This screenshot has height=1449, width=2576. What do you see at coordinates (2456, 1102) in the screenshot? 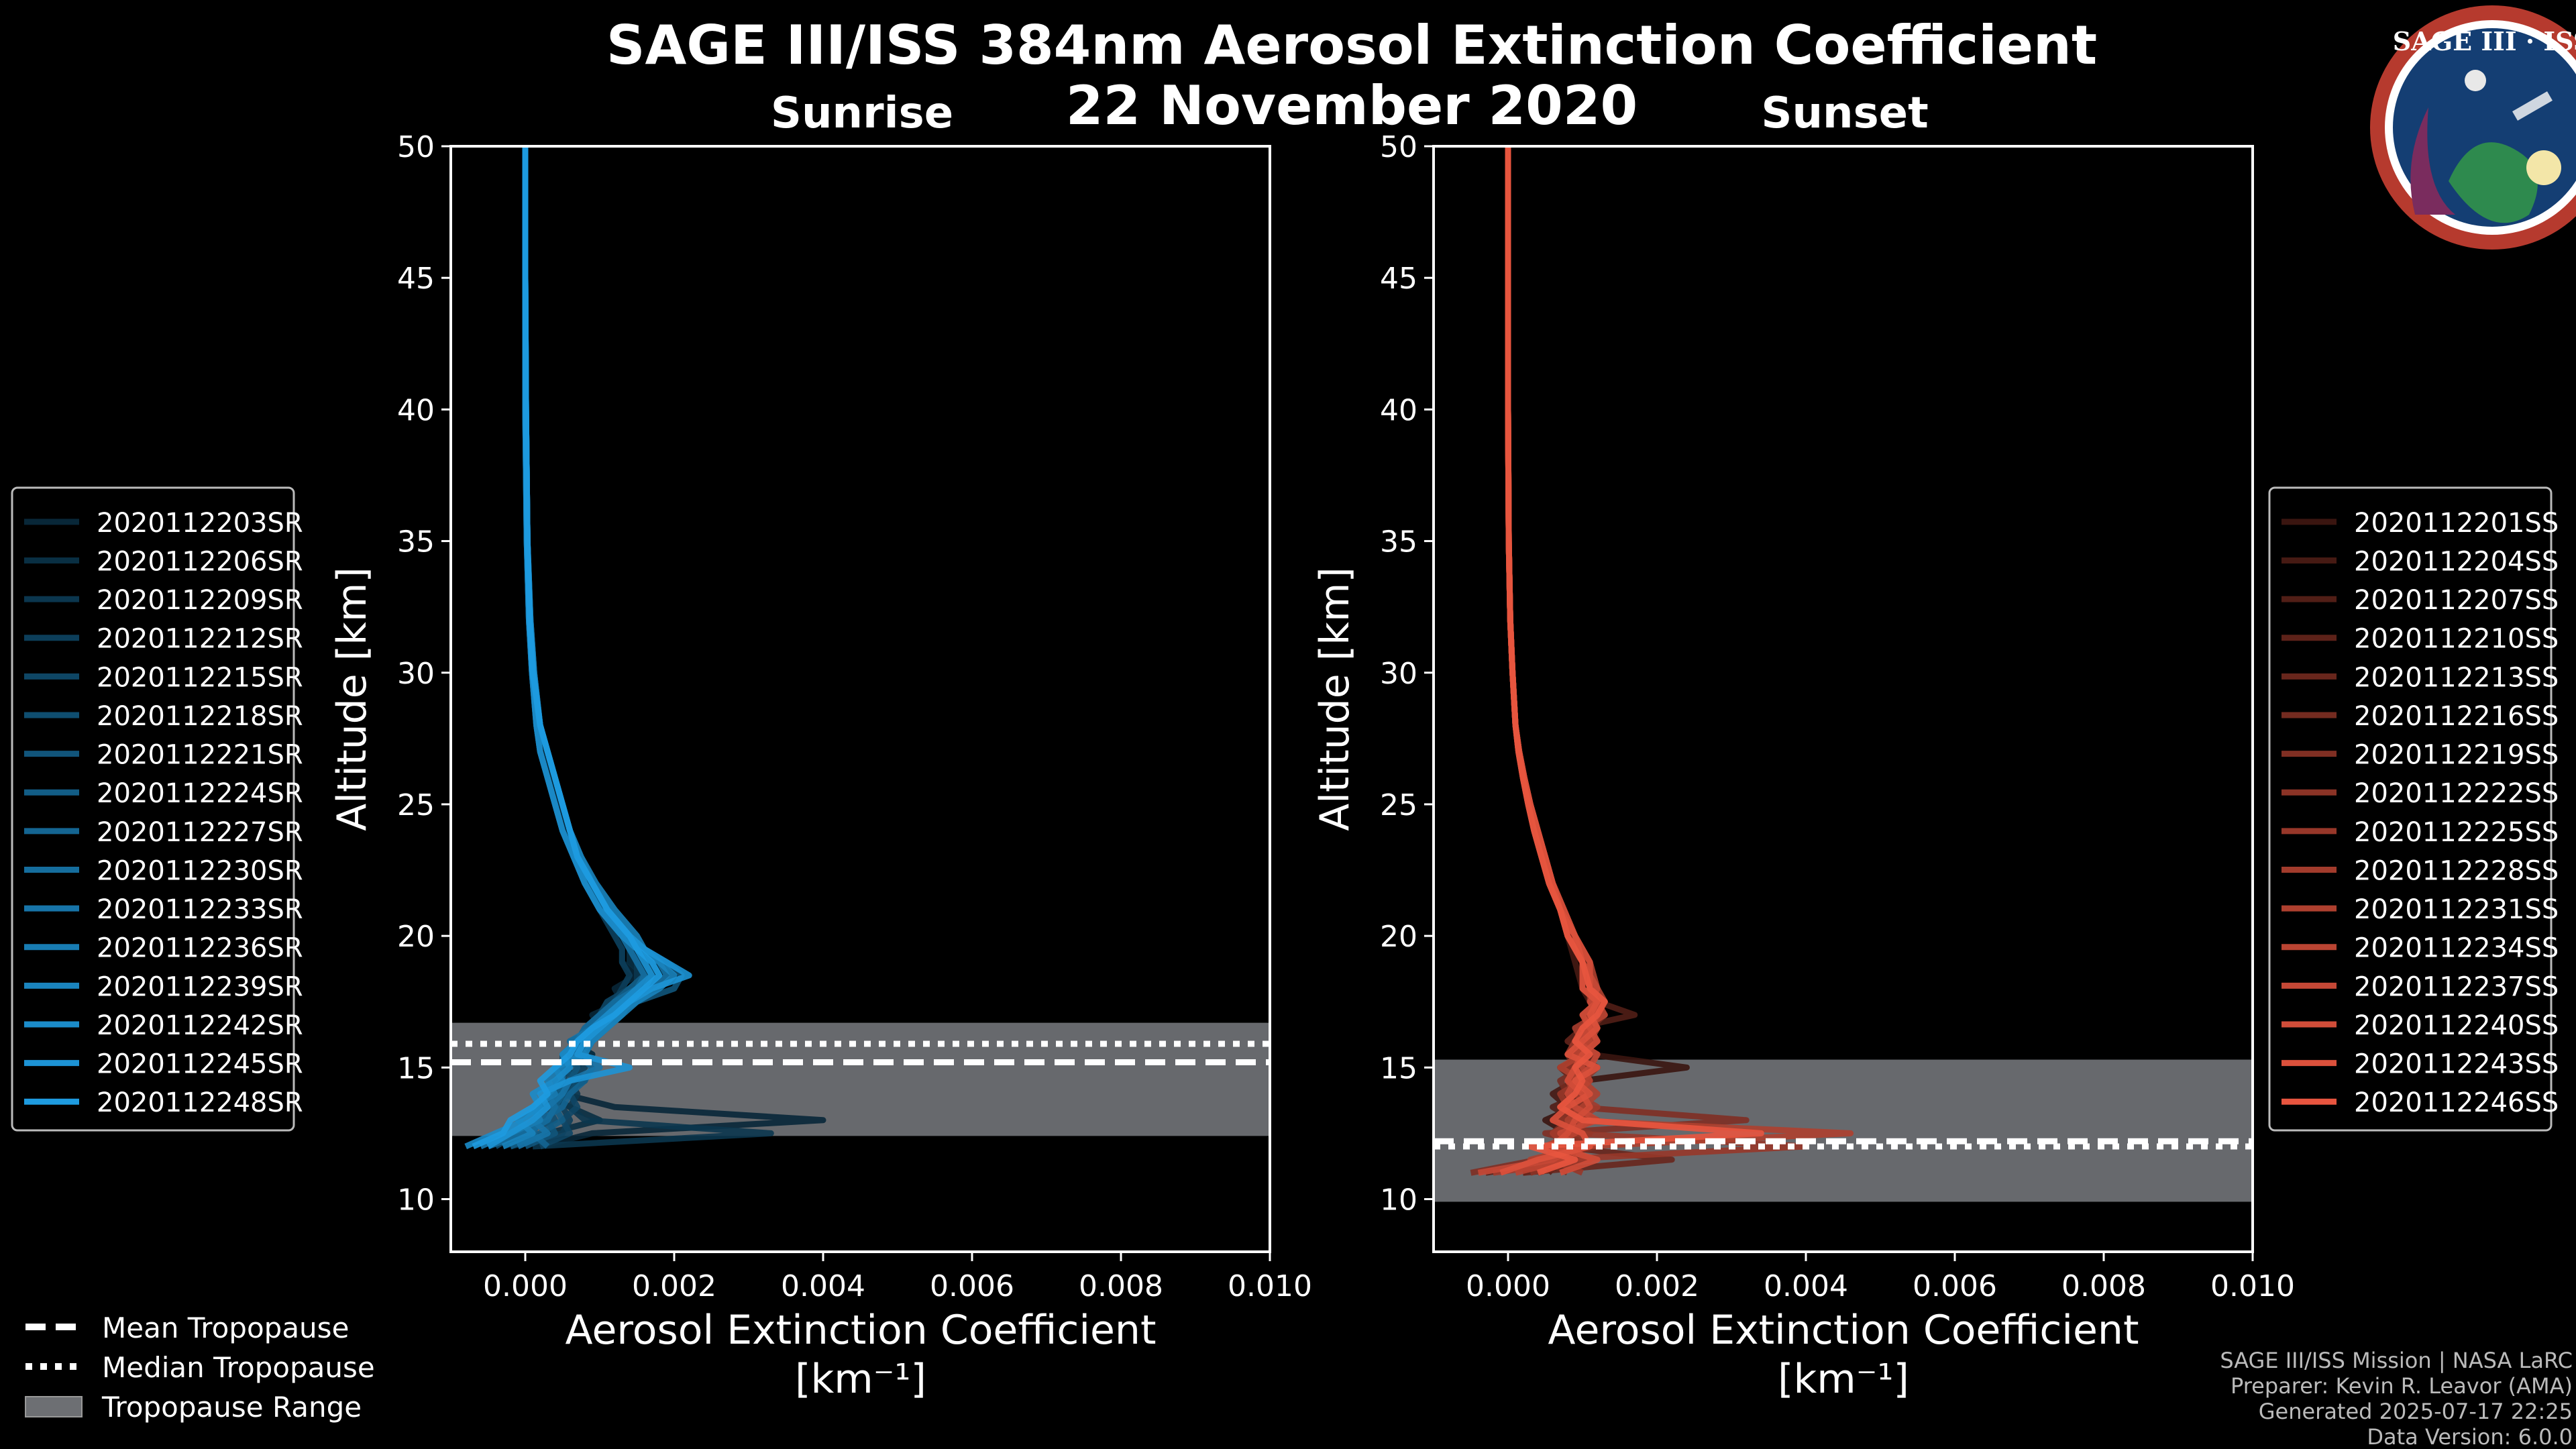
I see `legend-label: 2020112246SS` at bounding box center [2456, 1102].